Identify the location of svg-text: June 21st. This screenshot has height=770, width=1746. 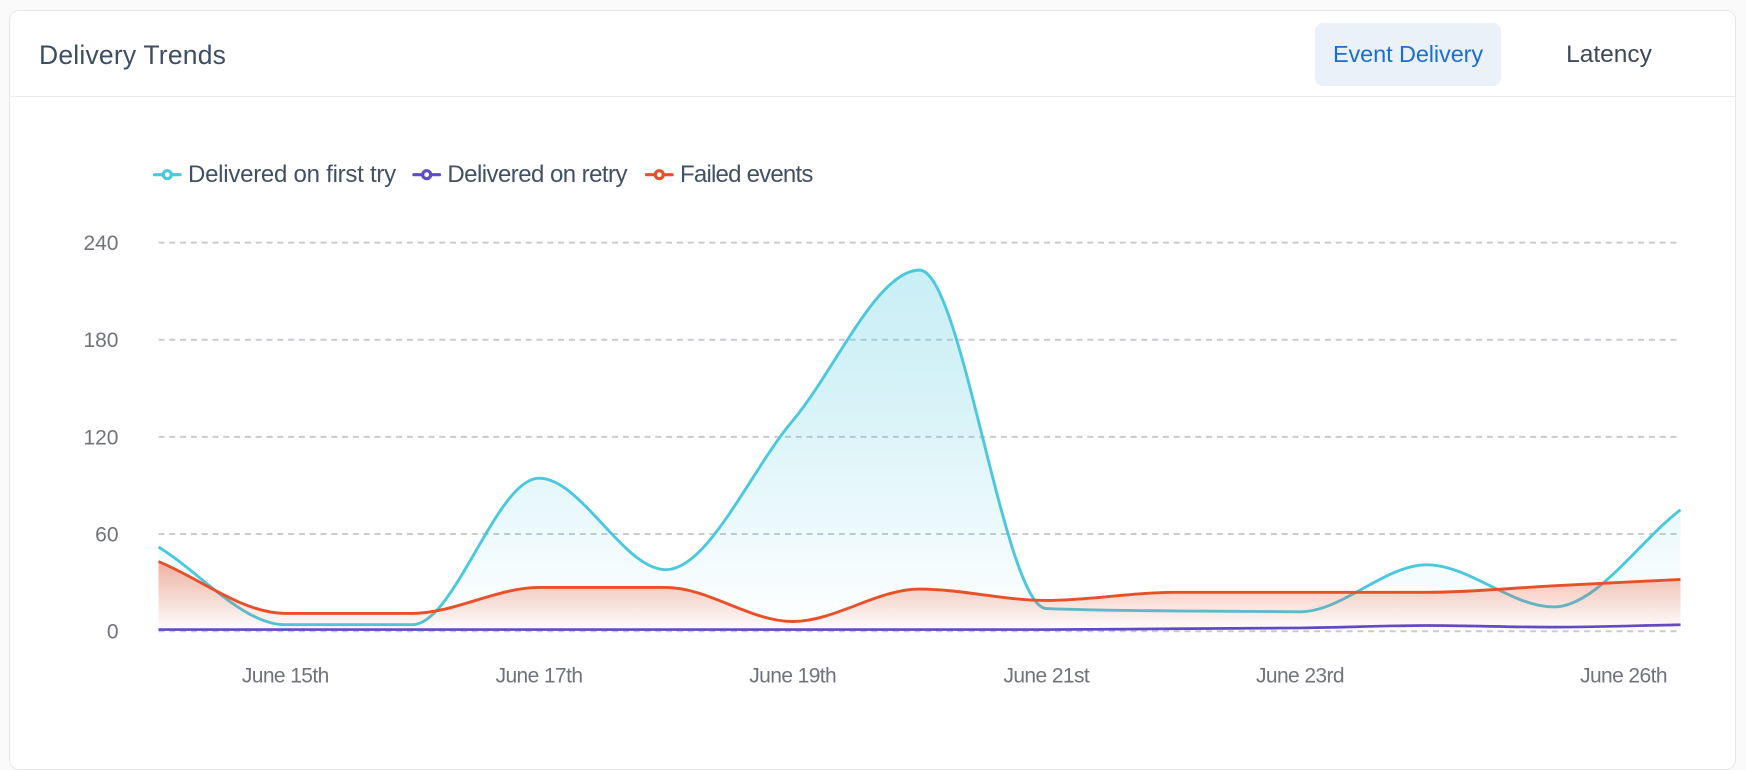
(1046, 676).